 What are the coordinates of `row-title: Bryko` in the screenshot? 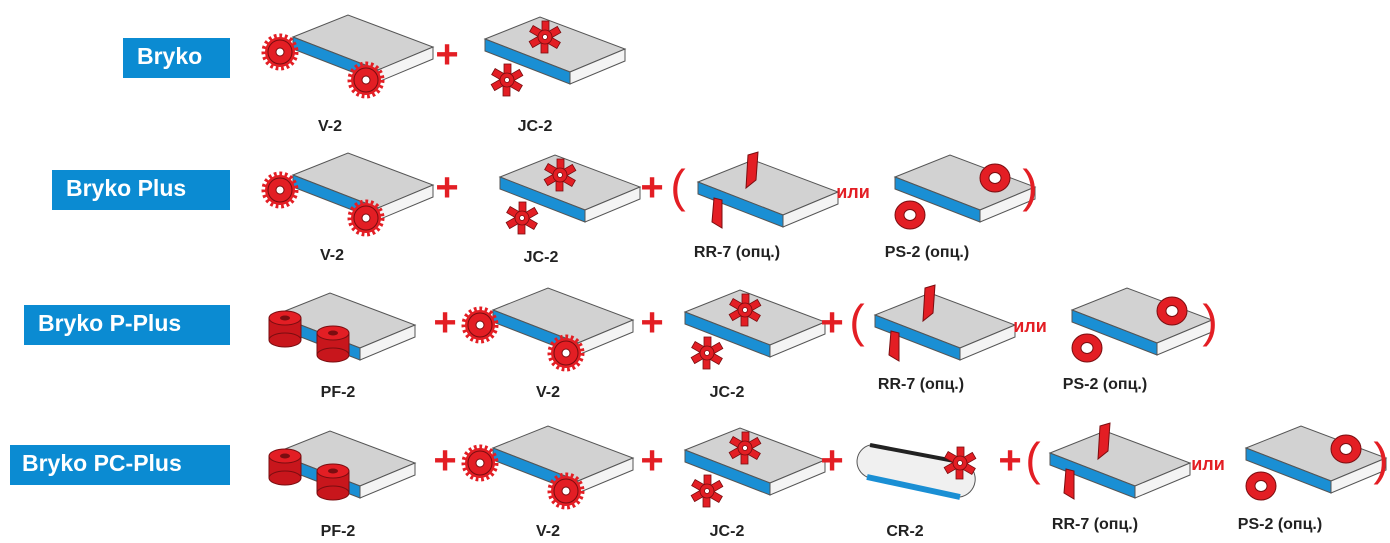 It's located at (169, 56).